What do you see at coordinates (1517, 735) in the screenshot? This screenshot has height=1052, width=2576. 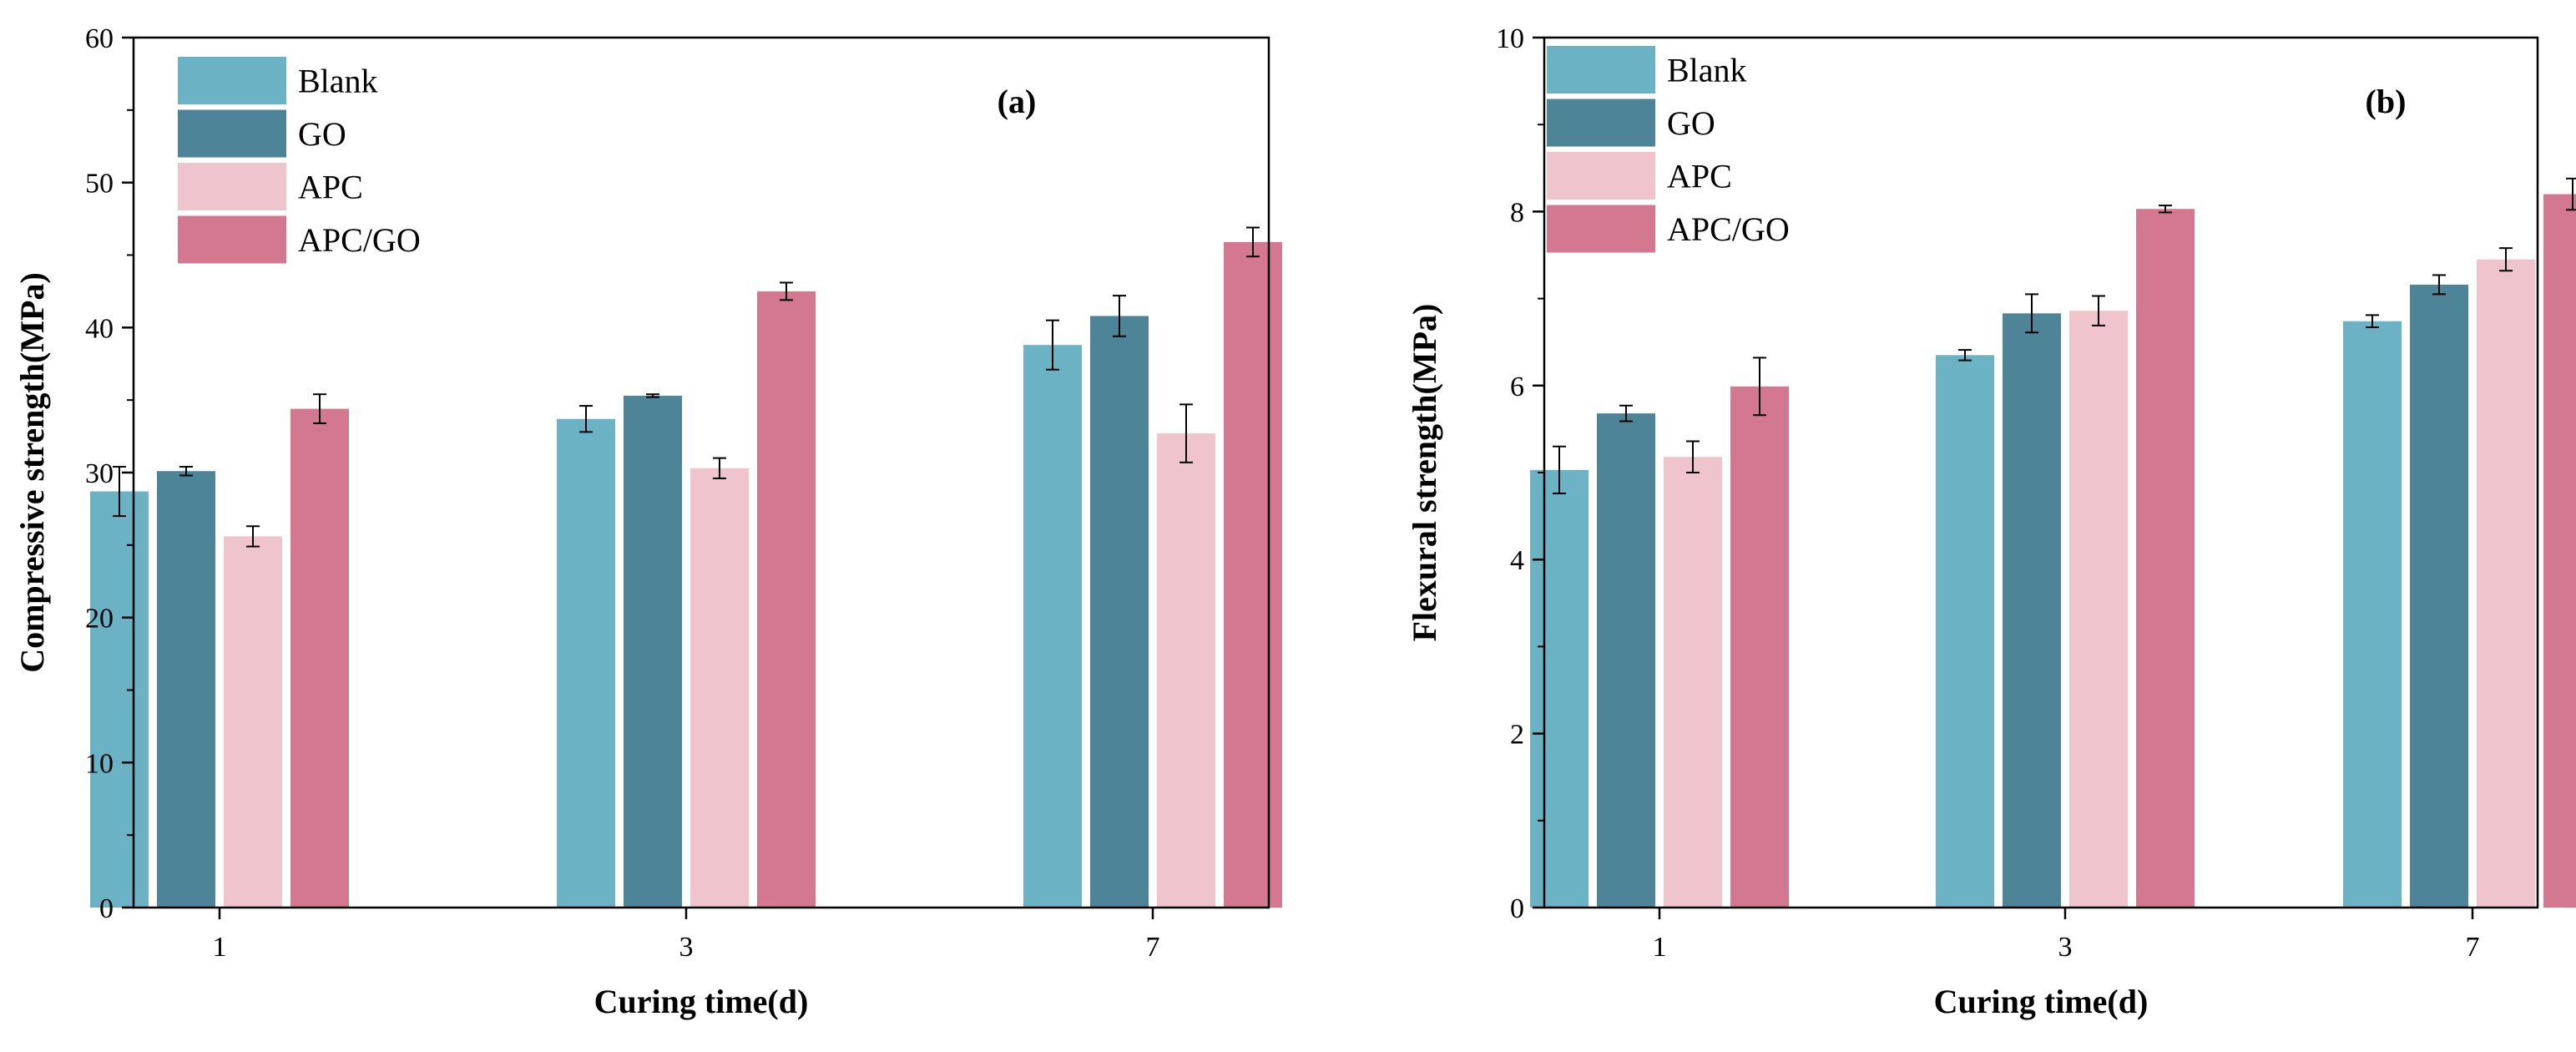 I see `y-tick-label: 2` at bounding box center [1517, 735].